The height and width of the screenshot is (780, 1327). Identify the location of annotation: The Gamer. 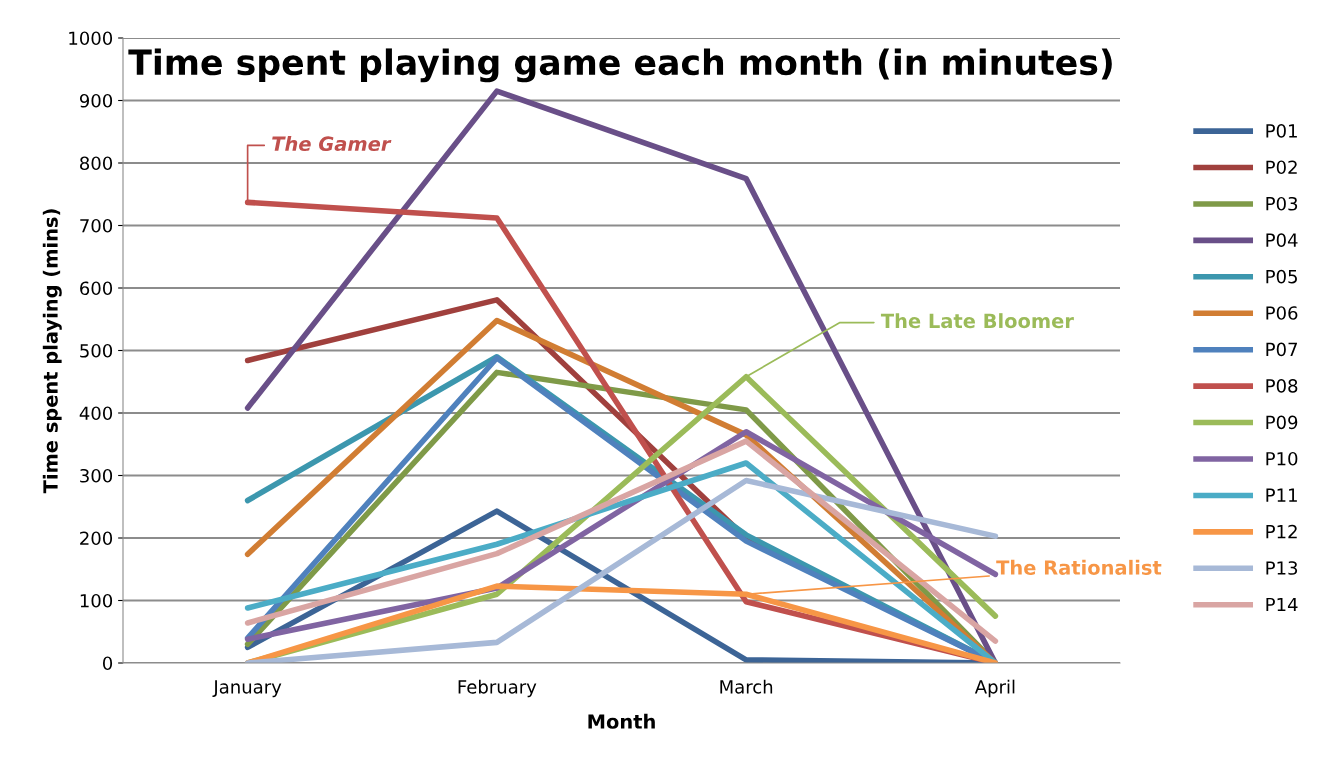
(332, 144).